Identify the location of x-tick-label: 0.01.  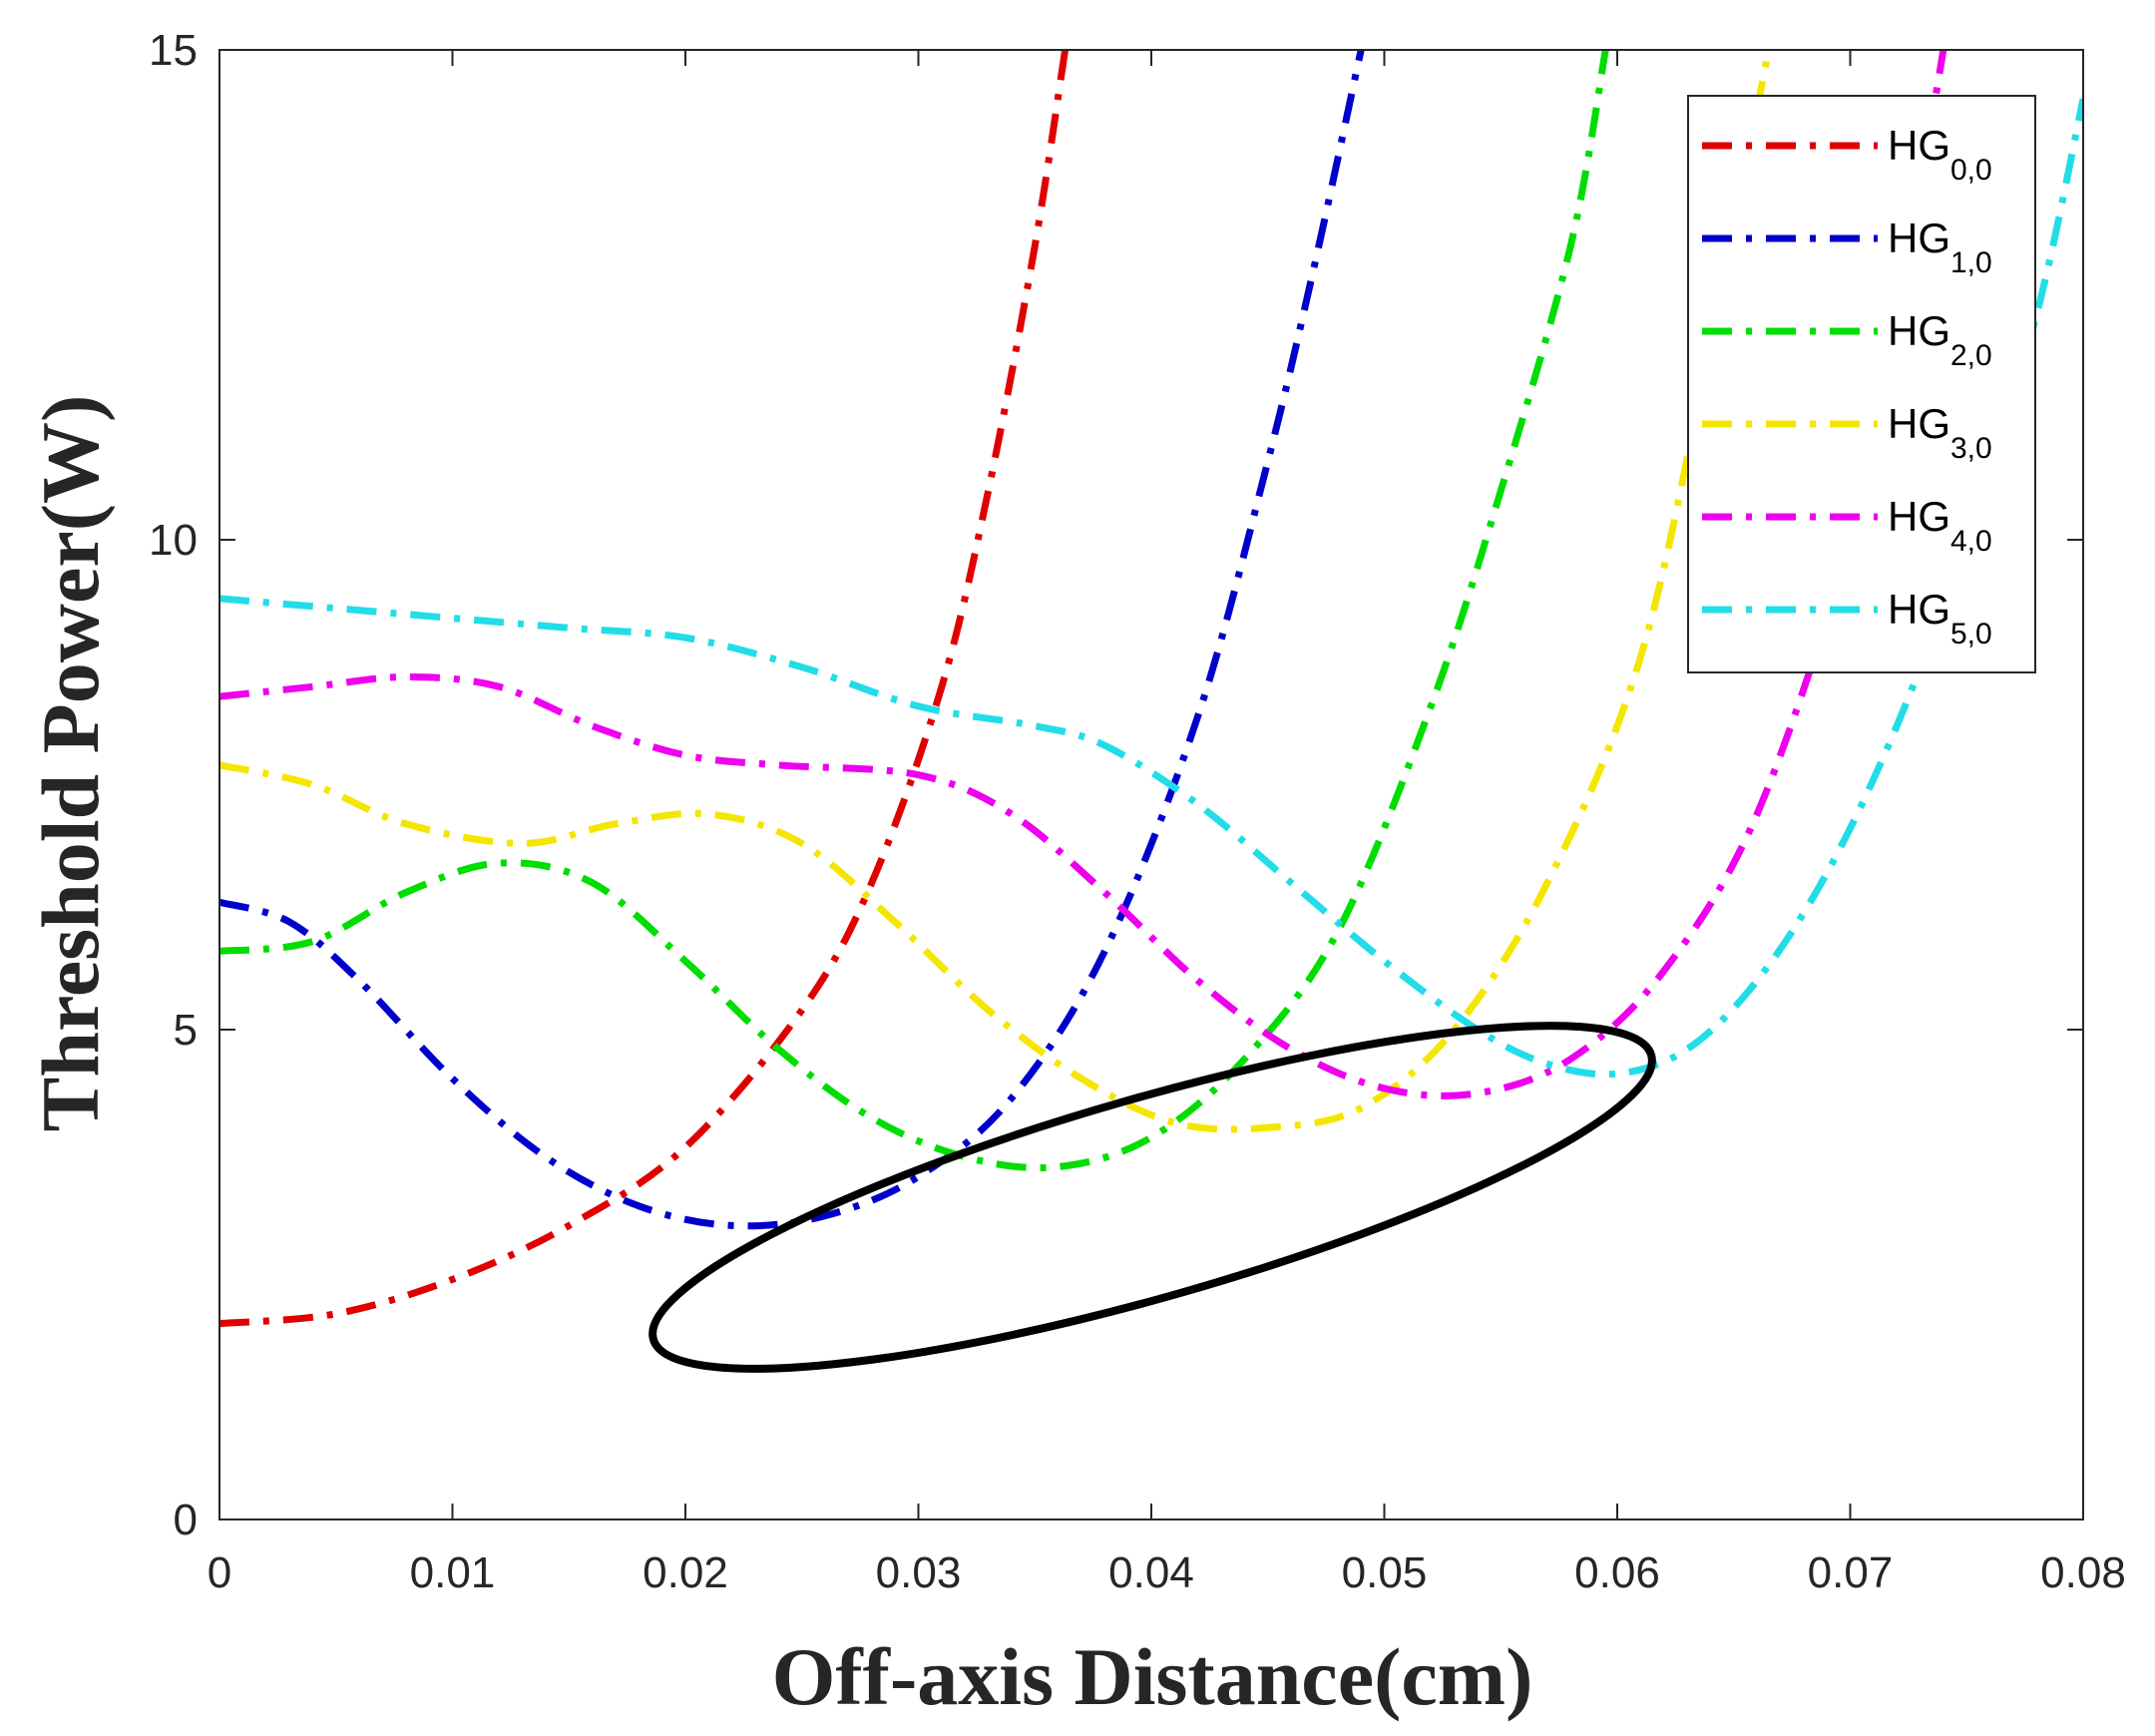
(453, 1572).